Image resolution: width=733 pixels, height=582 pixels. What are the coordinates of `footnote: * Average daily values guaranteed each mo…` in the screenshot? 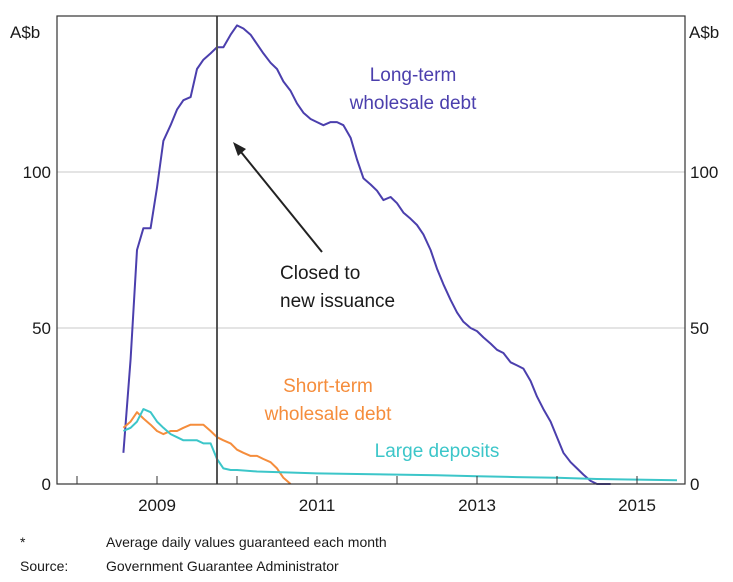 It's located at (203, 542).